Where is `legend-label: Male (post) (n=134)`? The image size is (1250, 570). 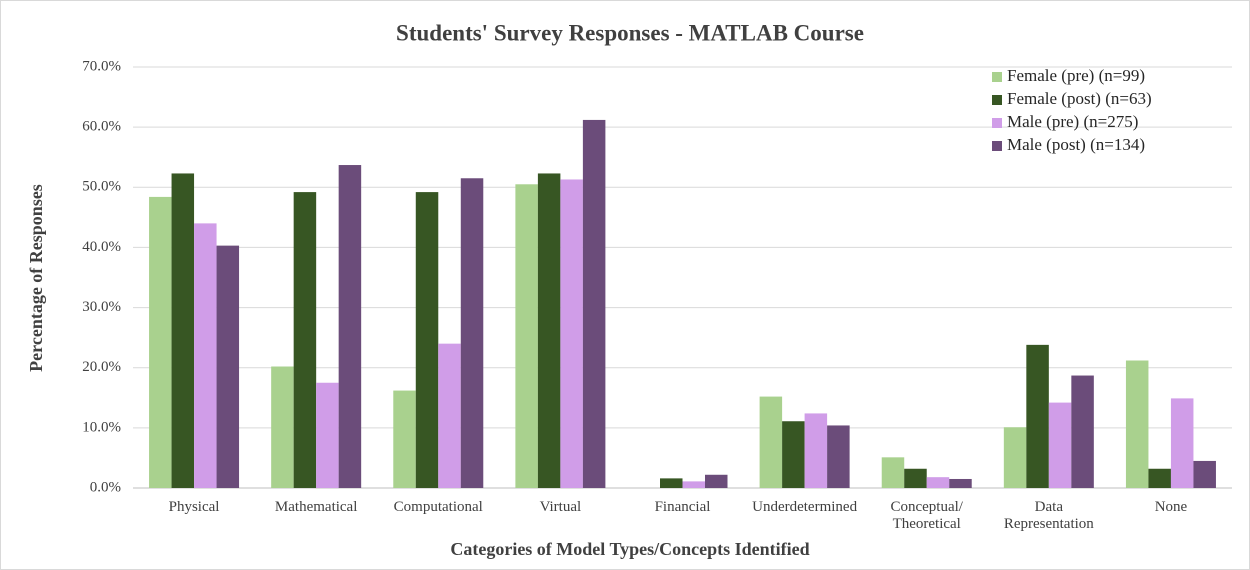
legend-label: Male (post) (n=134) is located at coordinates (1076, 144).